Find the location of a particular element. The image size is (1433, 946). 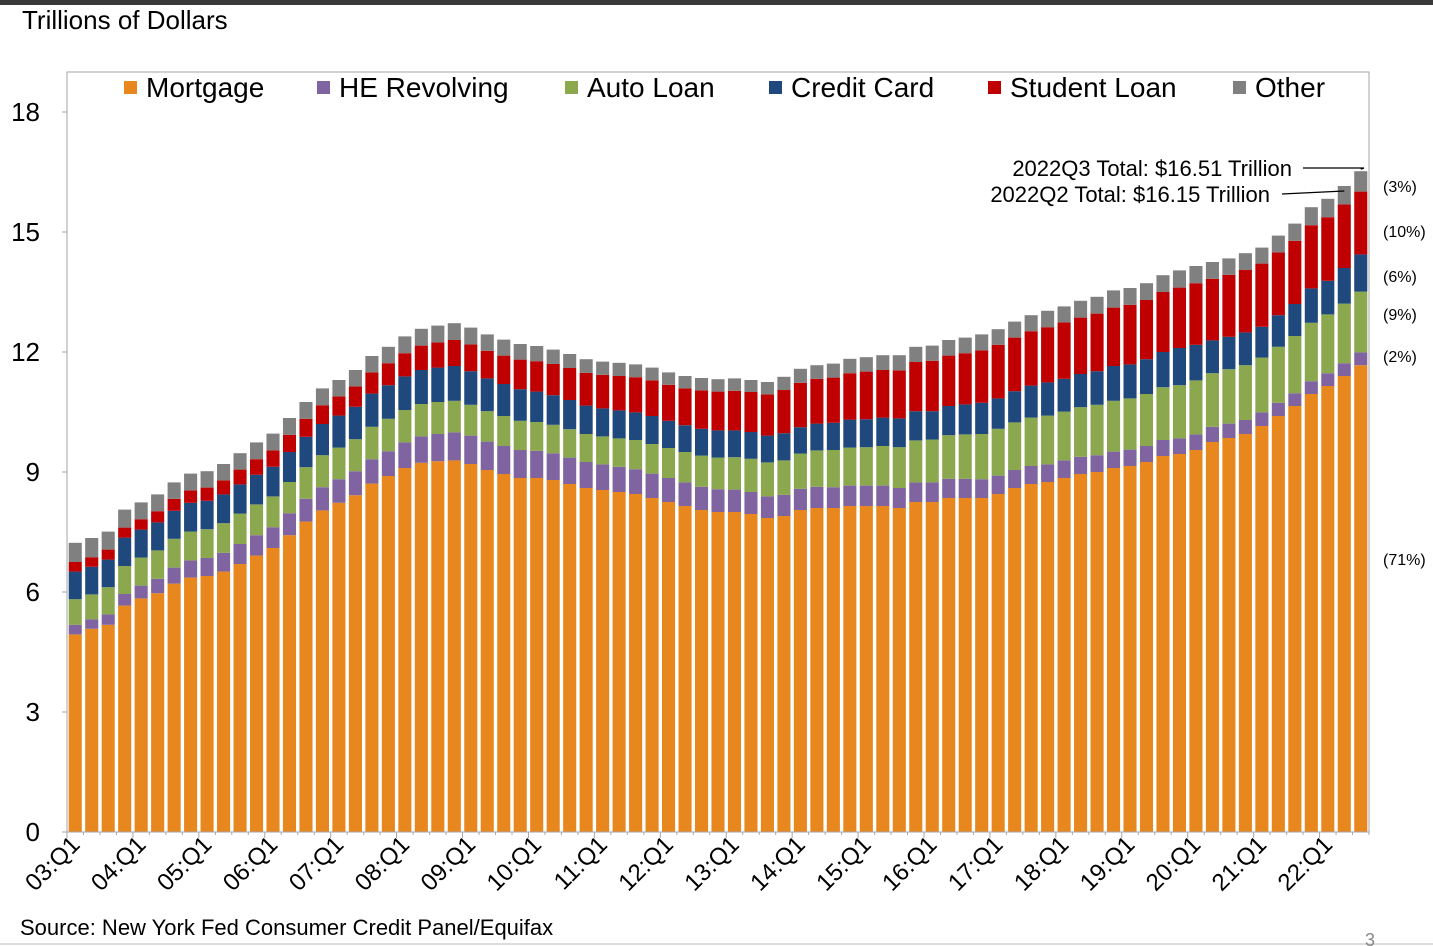

x-tick-label: 09:Q1 is located at coordinates (448, 863).